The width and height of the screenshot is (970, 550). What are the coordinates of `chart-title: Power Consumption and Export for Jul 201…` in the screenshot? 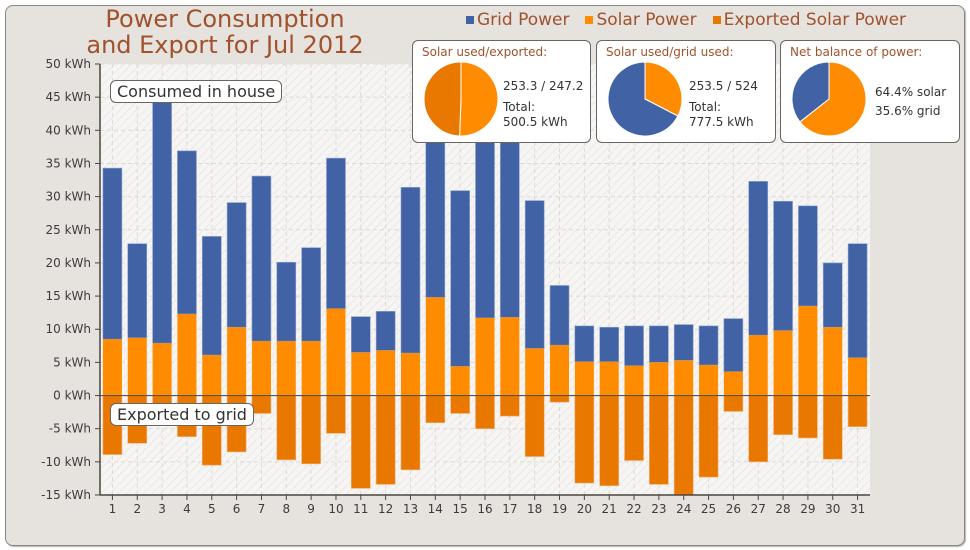 It's located at (225, 32).